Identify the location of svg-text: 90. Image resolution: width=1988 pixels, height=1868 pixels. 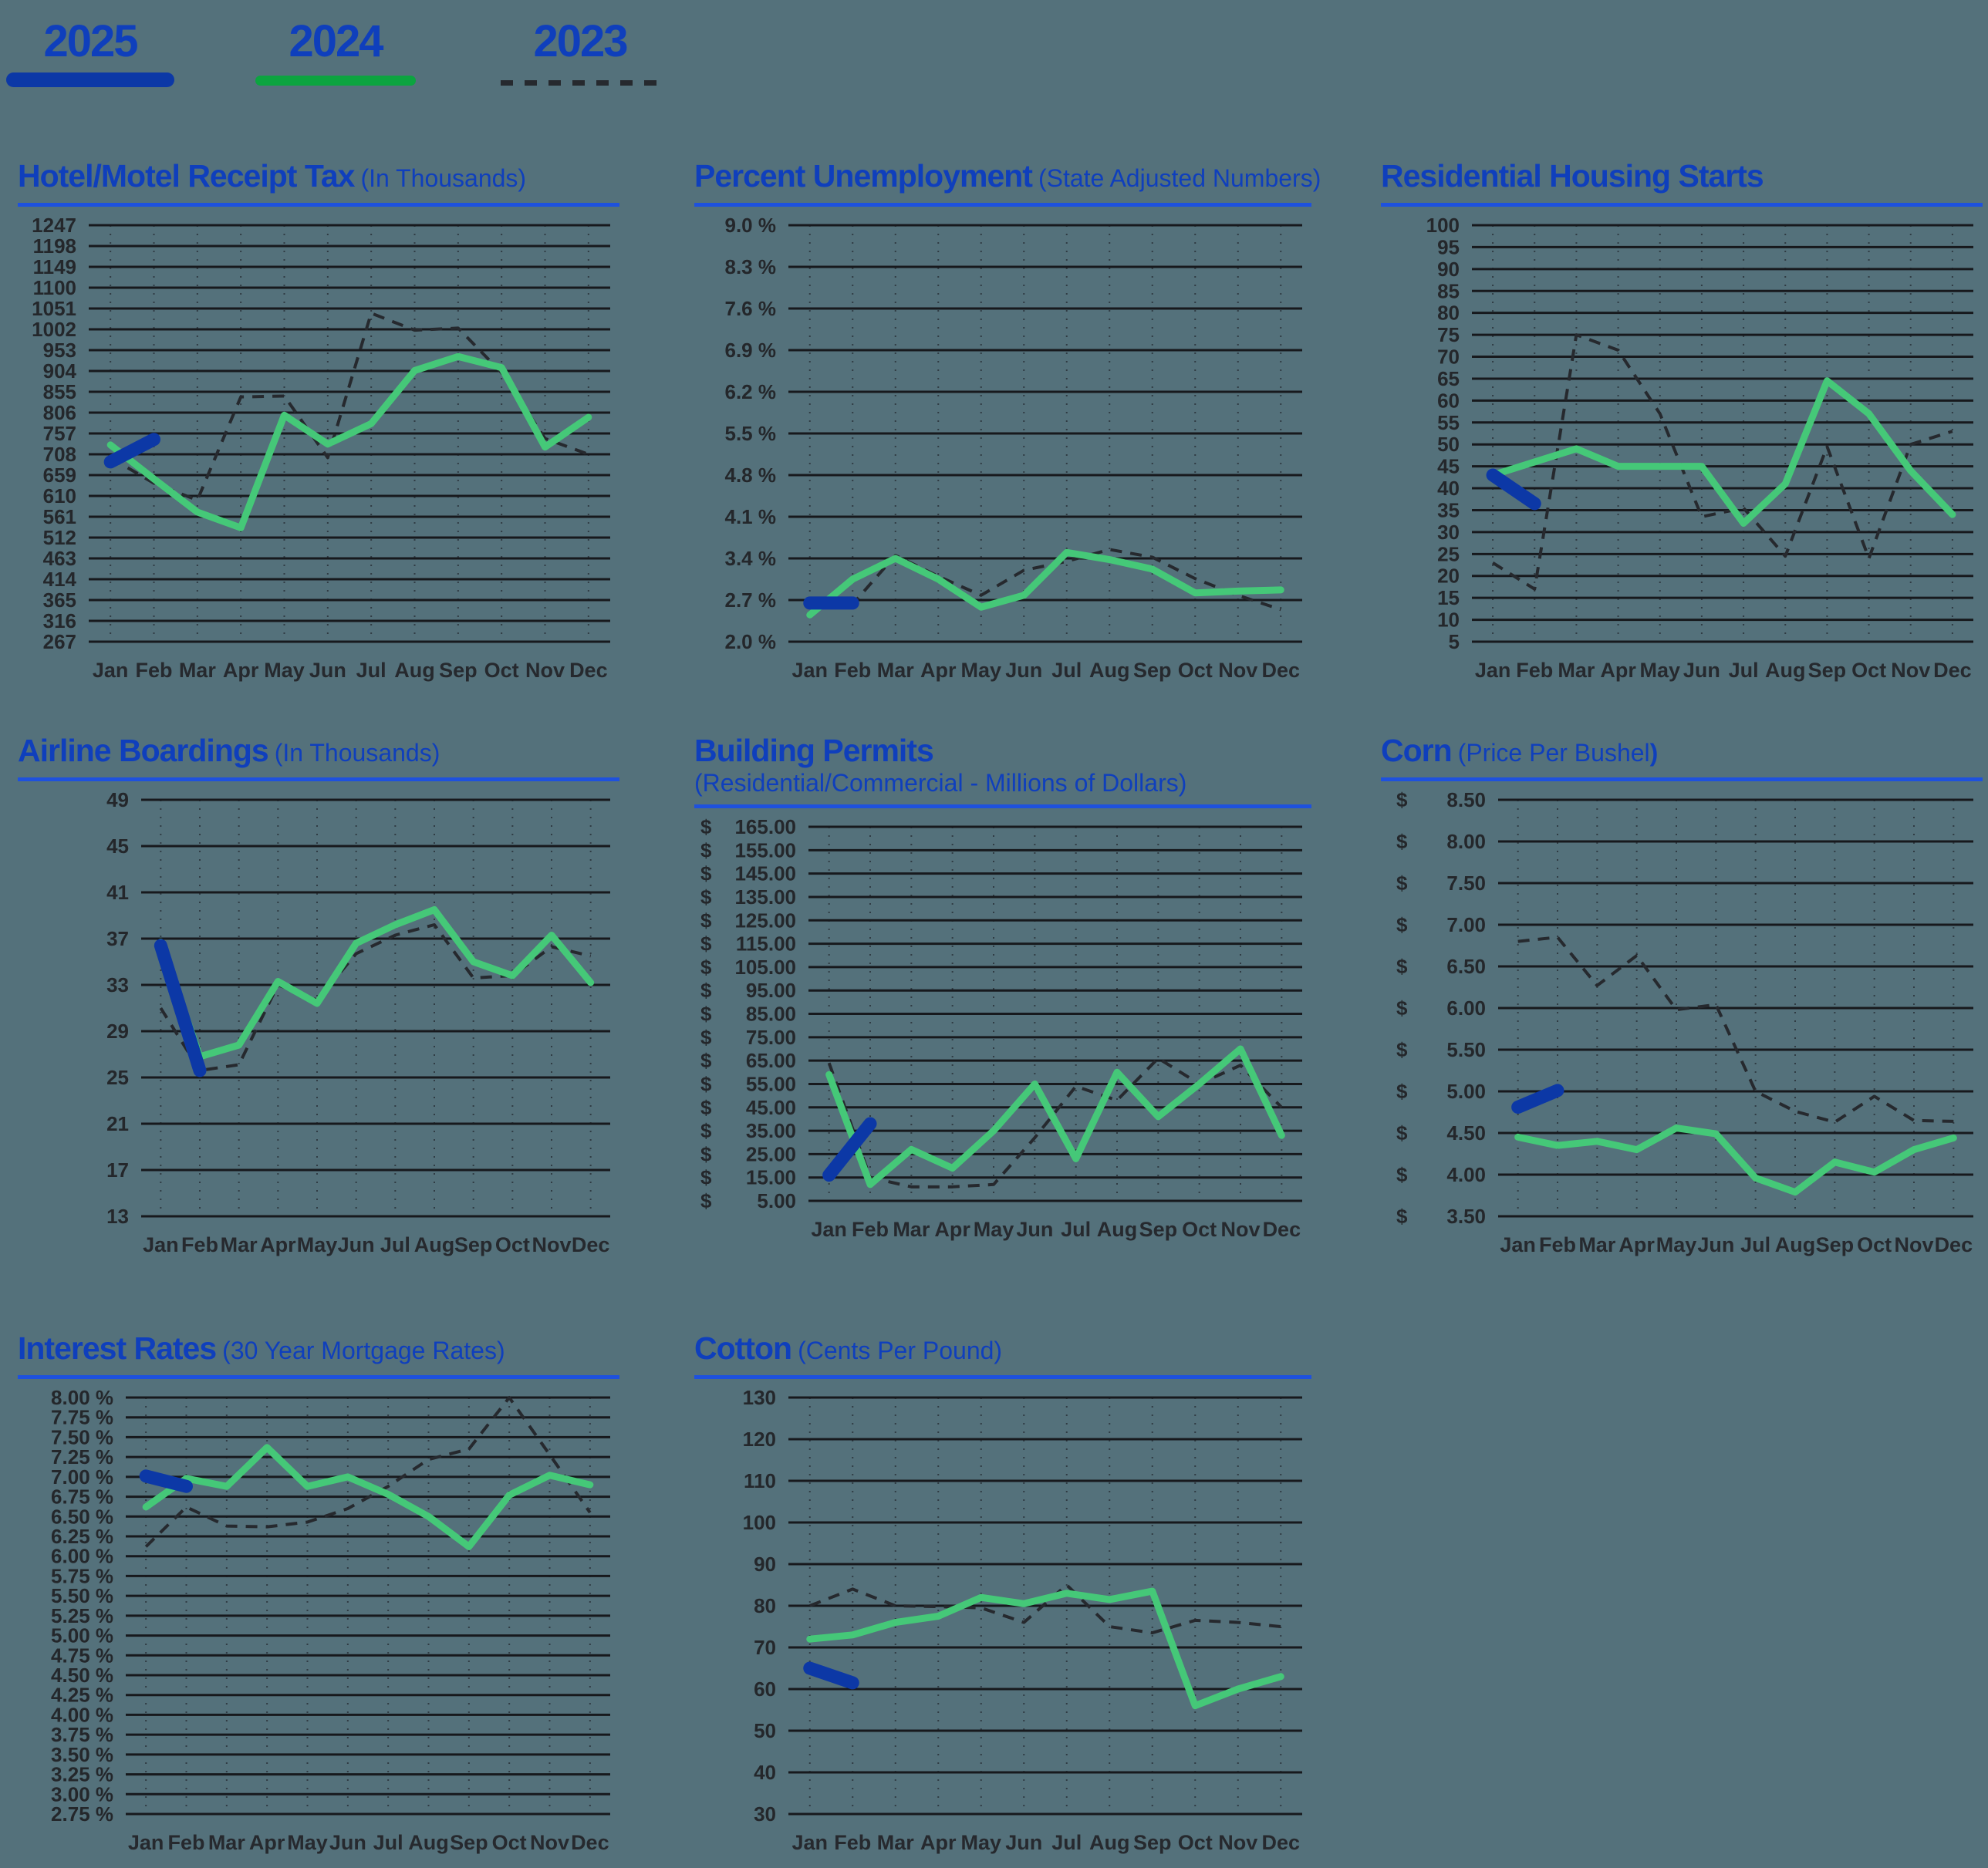
(765, 1564).